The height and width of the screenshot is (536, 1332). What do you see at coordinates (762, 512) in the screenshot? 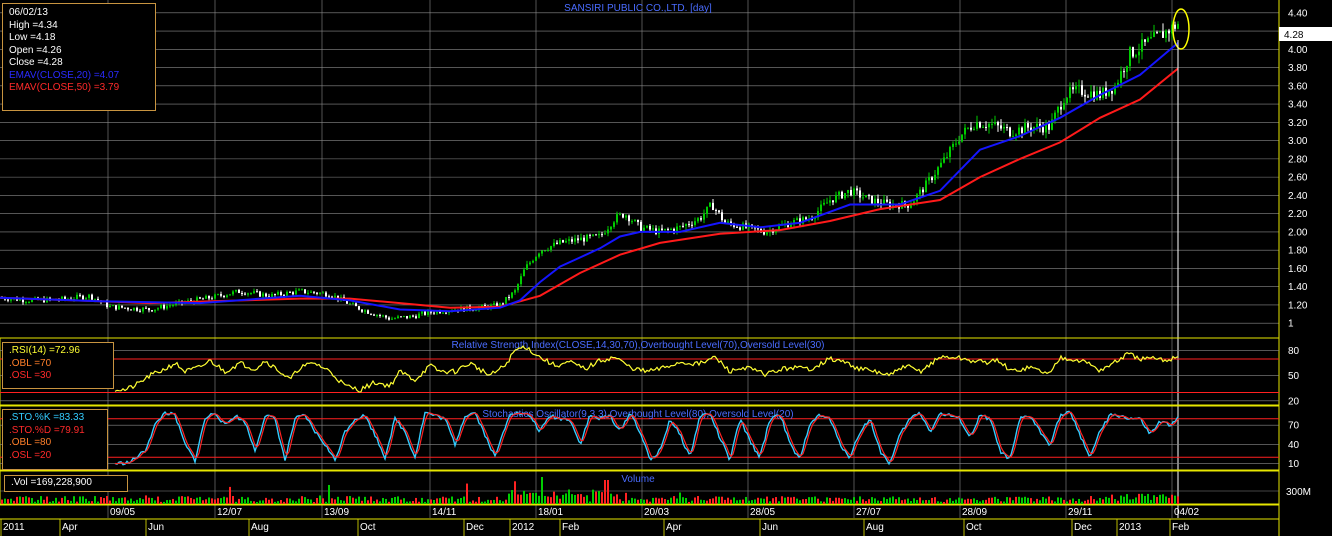
I see `x-date-label: 28/05` at bounding box center [762, 512].